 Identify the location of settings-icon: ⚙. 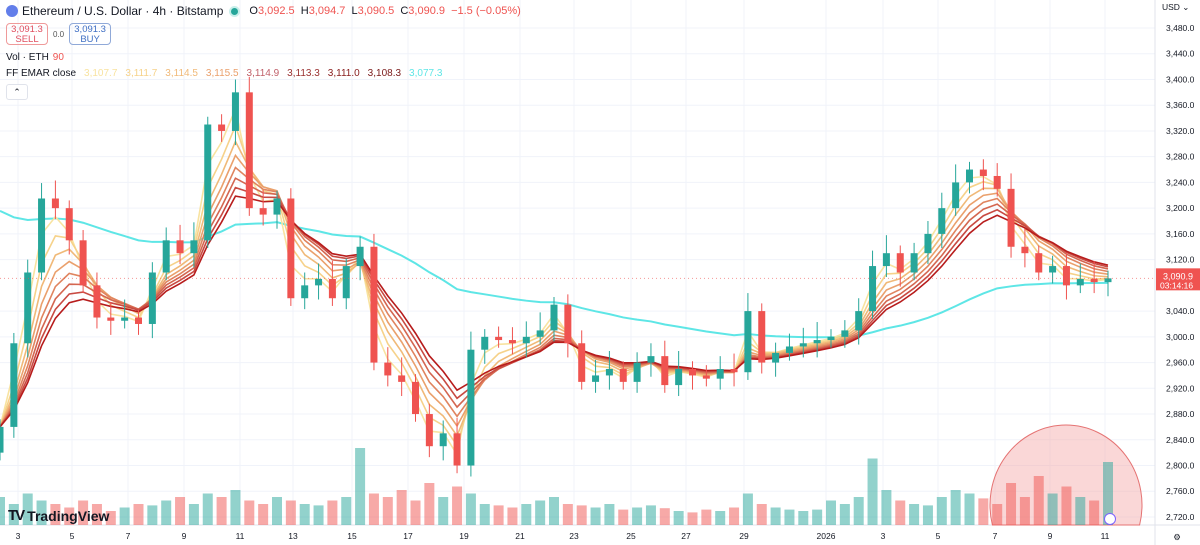
(1177, 537).